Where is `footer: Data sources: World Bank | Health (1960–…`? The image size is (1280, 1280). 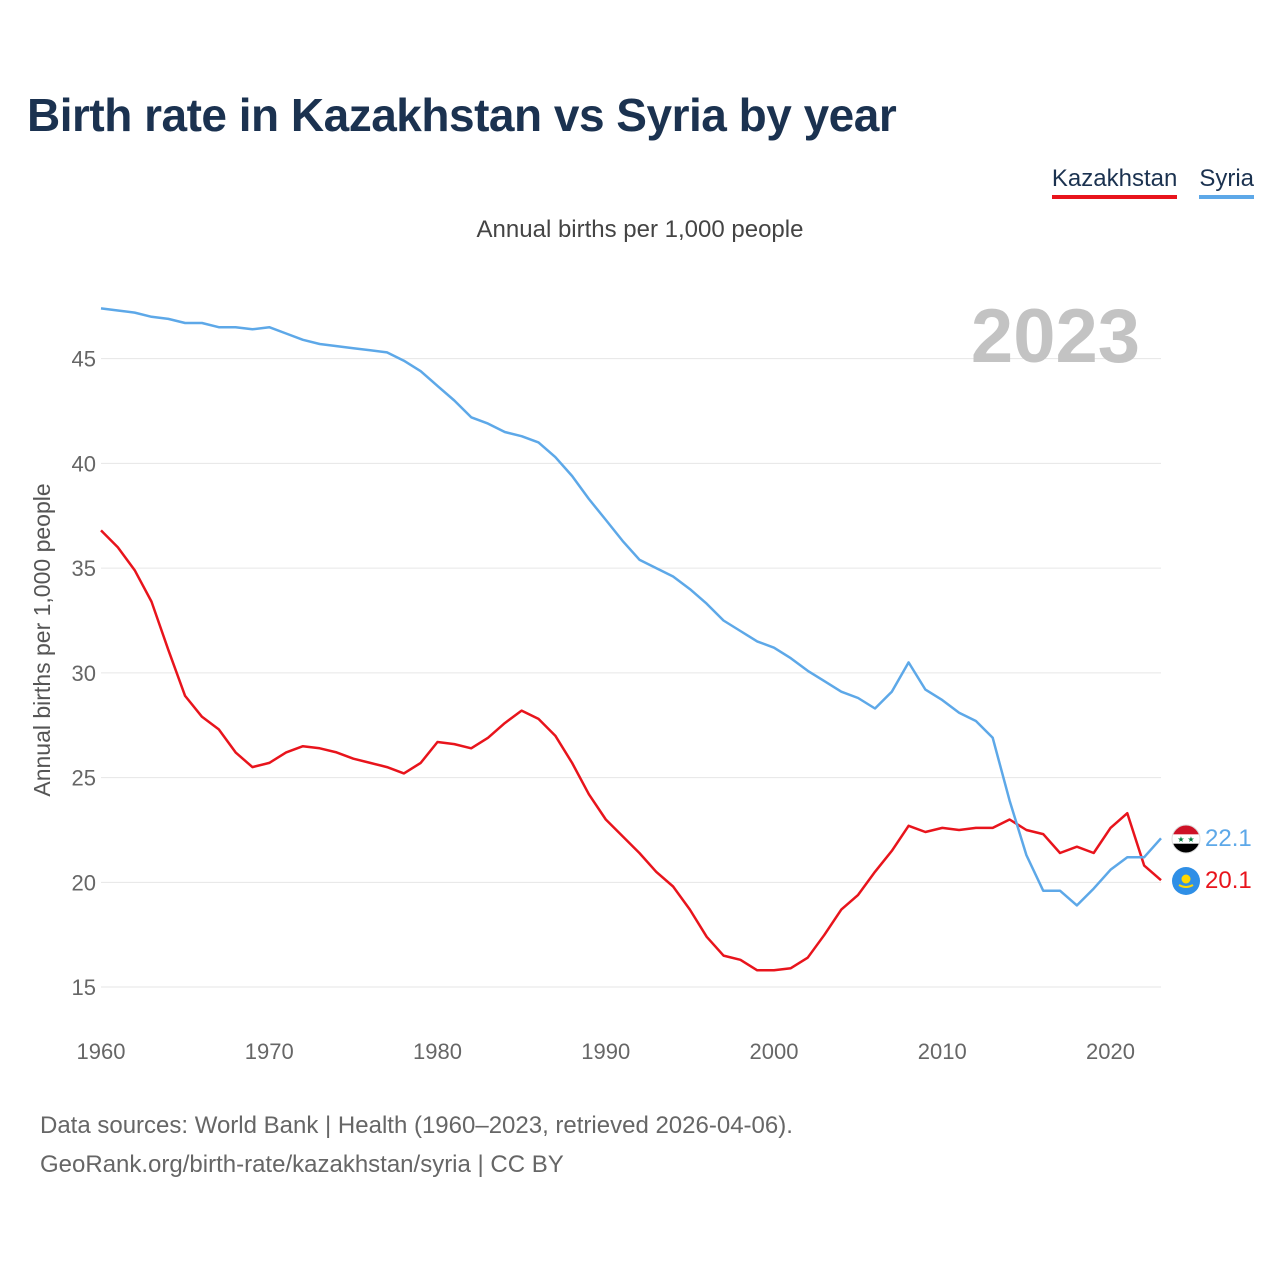 footer: Data sources: World Bank | Health (1960–… is located at coordinates (416, 1145).